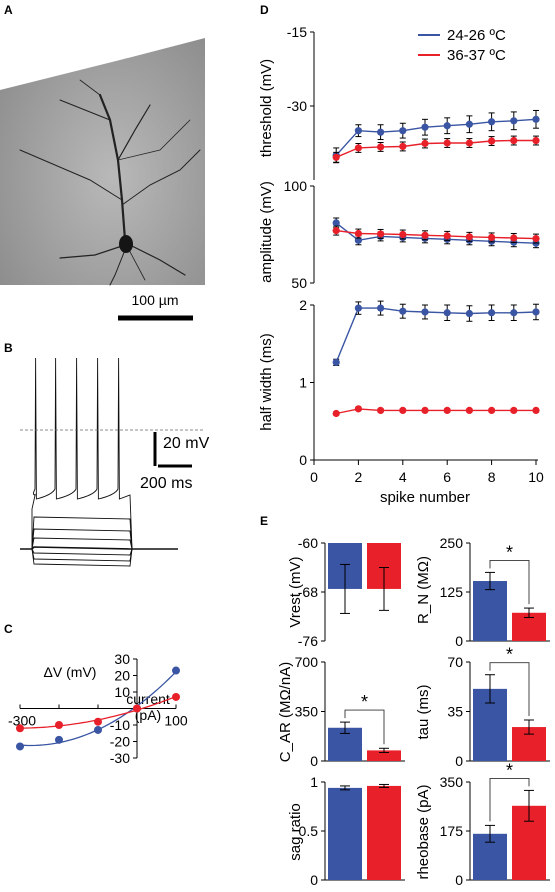  I want to click on y-tick-label: -15, so click(297, 32).